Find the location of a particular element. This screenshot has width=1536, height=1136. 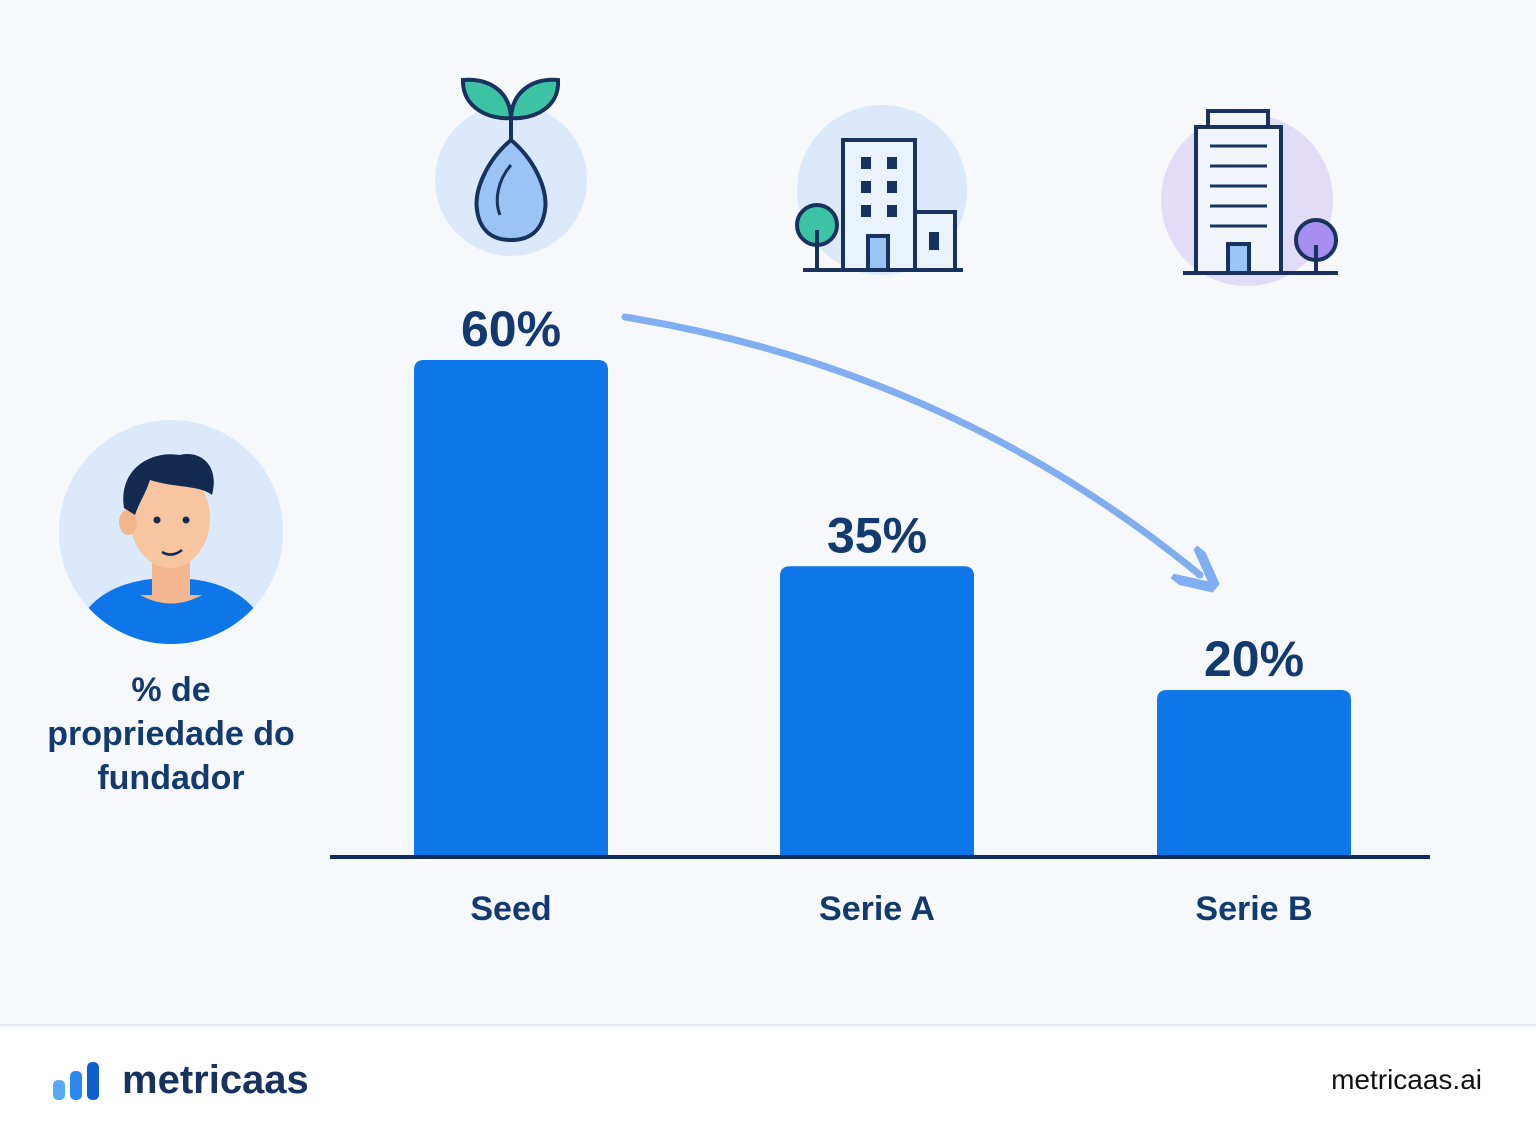

building-icon is located at coordinates (881, 190).